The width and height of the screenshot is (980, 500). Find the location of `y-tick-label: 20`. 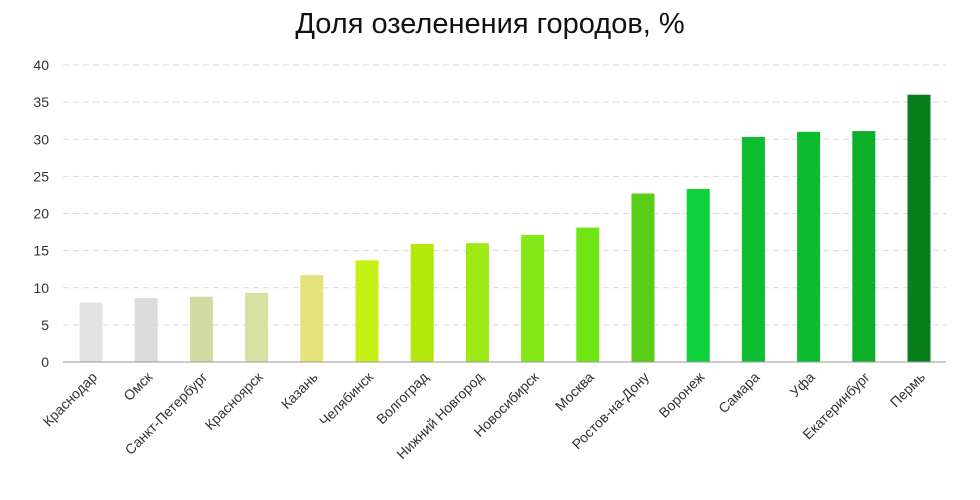

y-tick-label: 20 is located at coordinates (41, 214).